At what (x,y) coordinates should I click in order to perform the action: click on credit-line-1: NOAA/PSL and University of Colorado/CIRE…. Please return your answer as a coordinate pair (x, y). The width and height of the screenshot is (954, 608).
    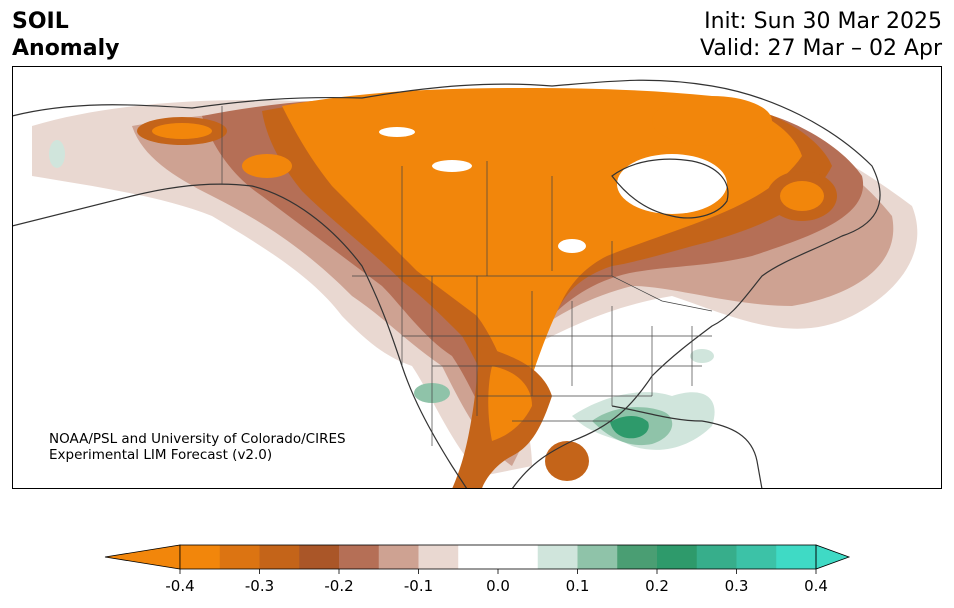
    Looking at the image, I should click on (197, 439).